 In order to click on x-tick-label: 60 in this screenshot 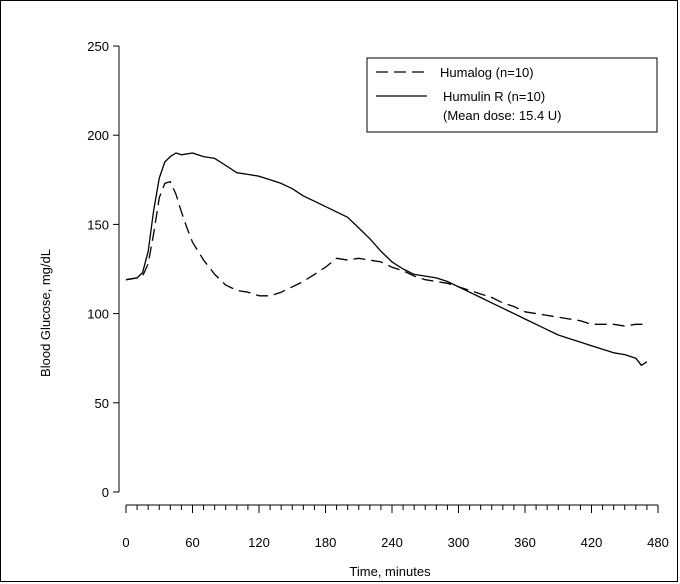, I will do `click(192, 542)`.